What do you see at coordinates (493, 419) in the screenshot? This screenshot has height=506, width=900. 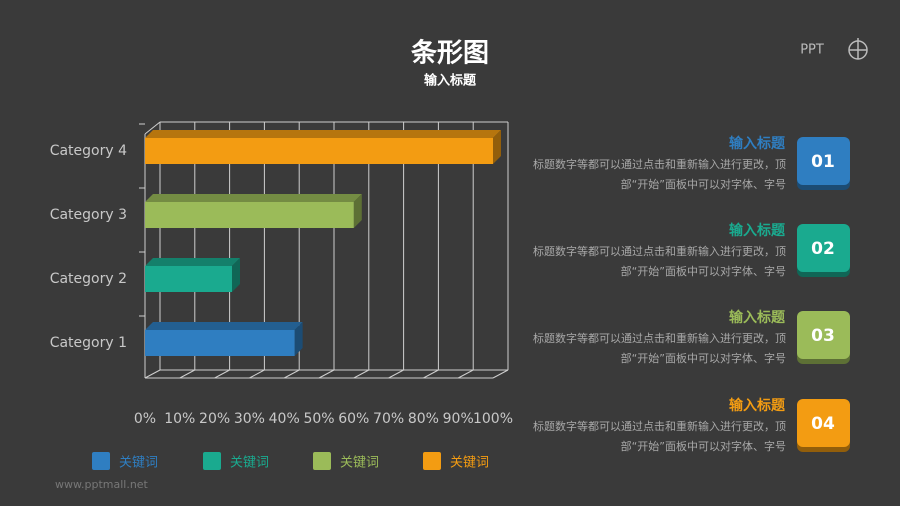 I see `x-tick-label: 100%` at bounding box center [493, 419].